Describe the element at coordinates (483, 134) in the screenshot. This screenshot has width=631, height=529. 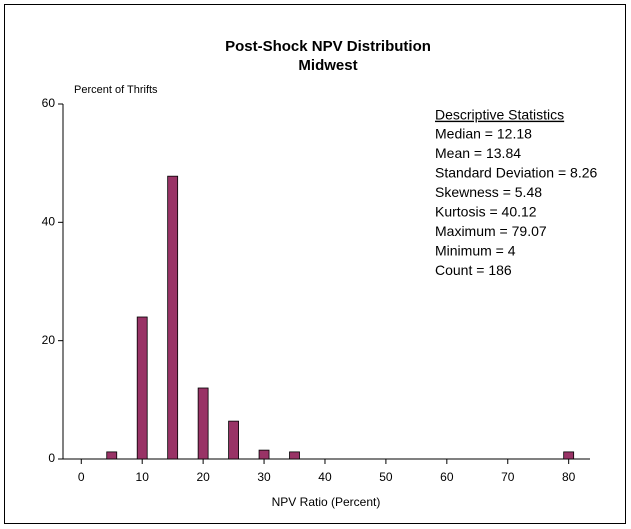
I see `stat-line: Median = 12.18` at that location.